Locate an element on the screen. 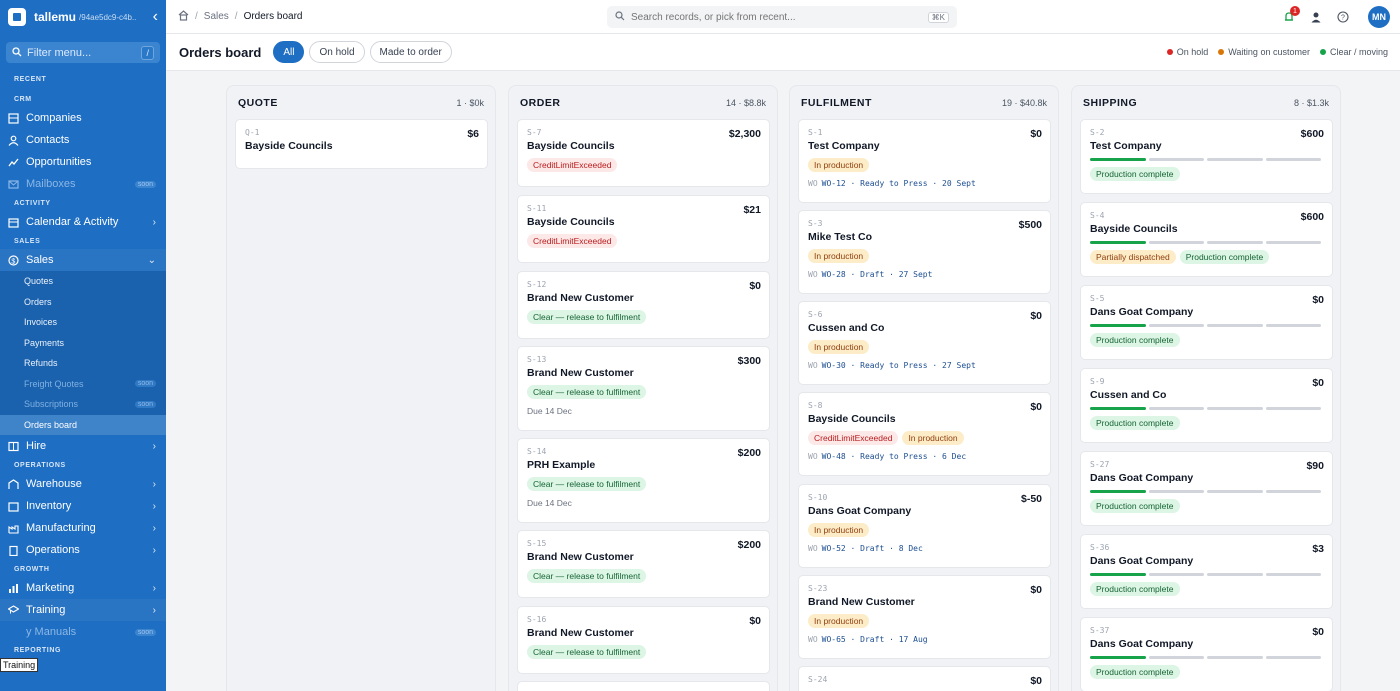  sidebar-item-quotes: Quotes is located at coordinates (83, 281).